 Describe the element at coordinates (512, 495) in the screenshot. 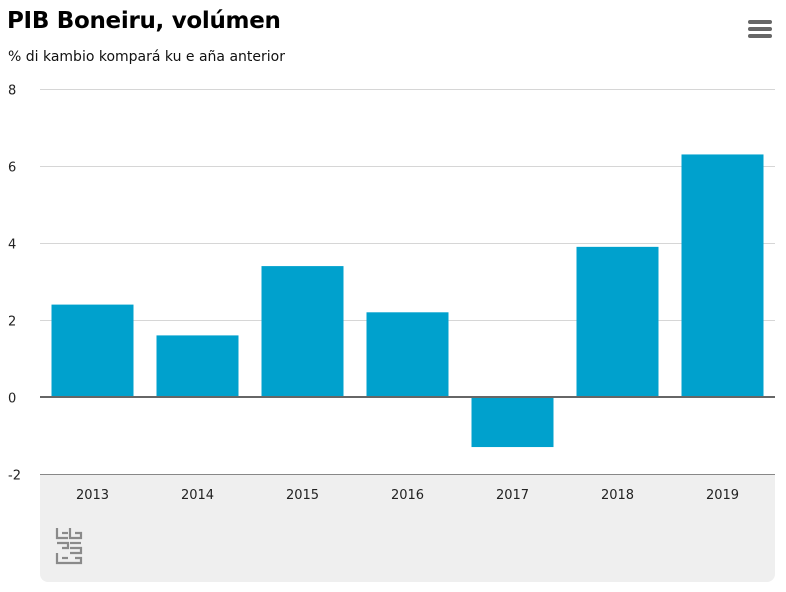

I see `x-tick-label: 2017` at that location.